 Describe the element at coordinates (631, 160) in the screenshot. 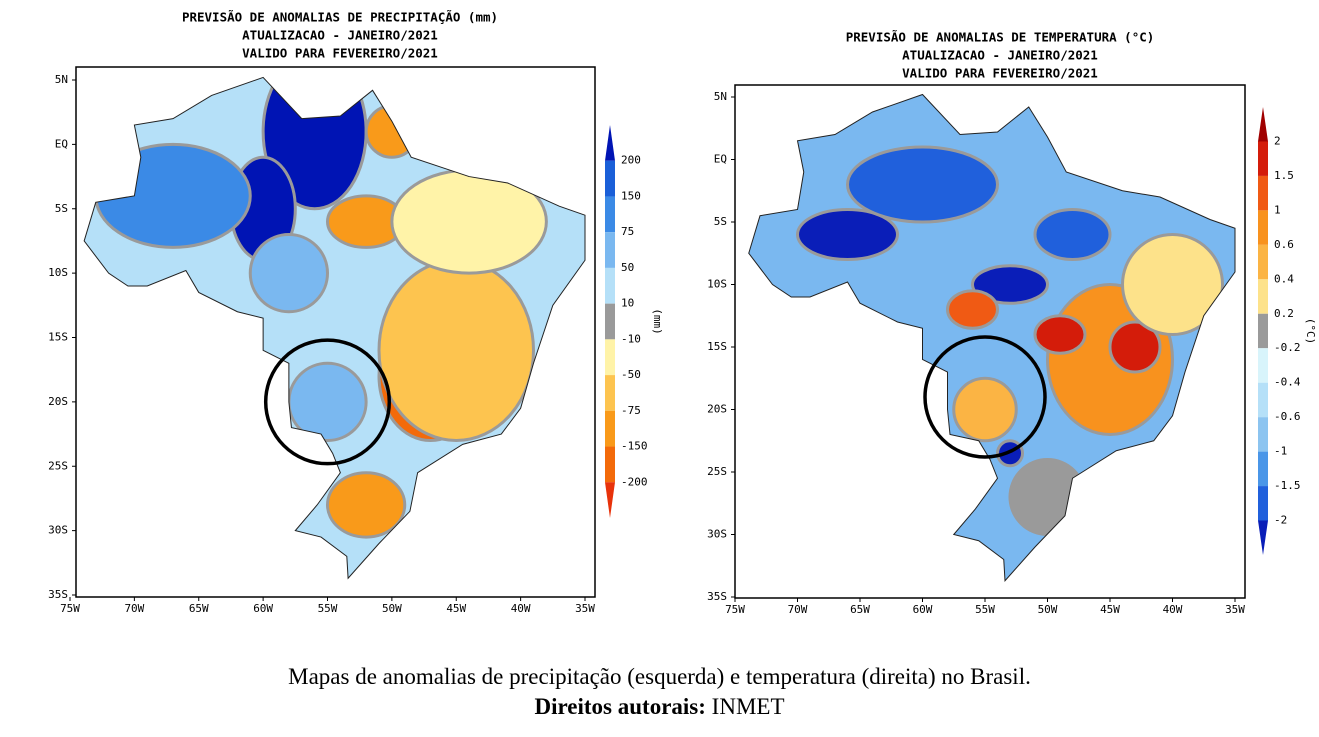

I see `colorbar-label: 200` at that location.